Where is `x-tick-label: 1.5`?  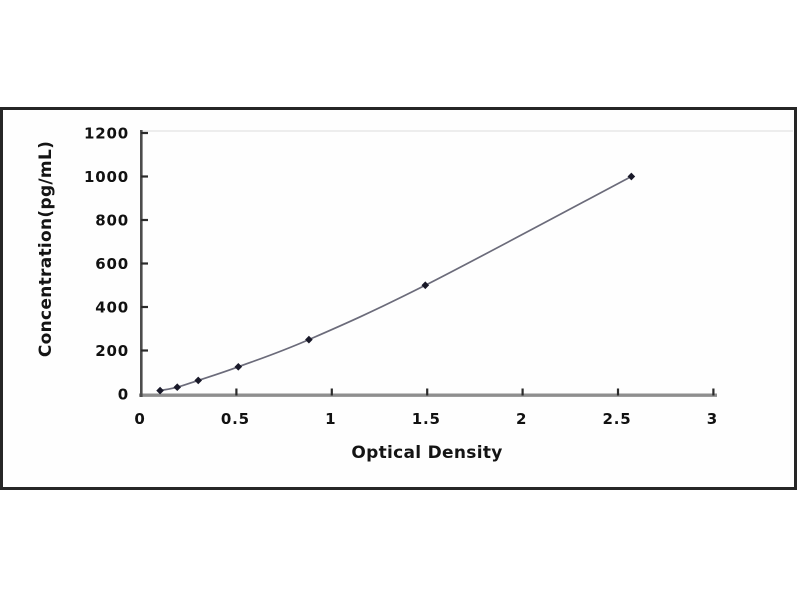
x-tick-label: 1.5 is located at coordinates (426, 419).